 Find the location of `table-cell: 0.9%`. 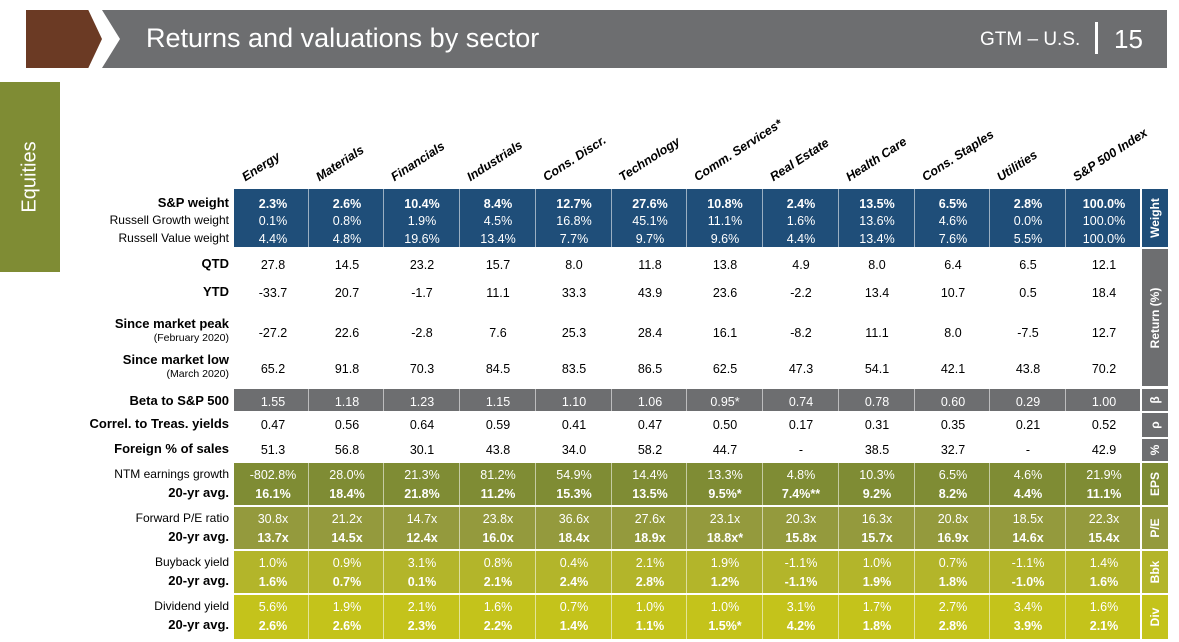

table-cell: 0.9% is located at coordinates (347, 563).